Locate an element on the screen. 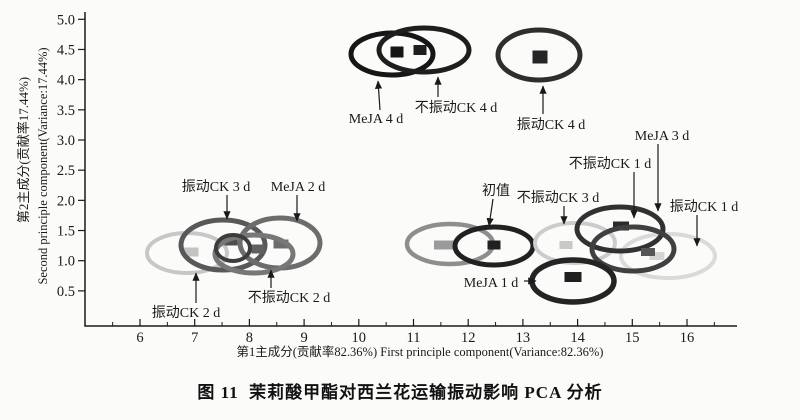 This screenshot has width=800, height=420. annotation-label: 不振动CK 1 d is located at coordinates (610, 164).